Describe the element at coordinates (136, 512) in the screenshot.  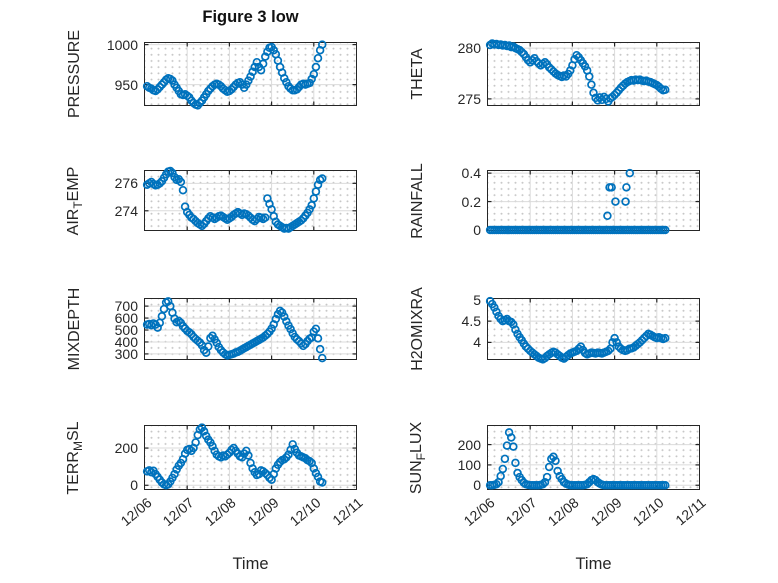
I see `x-tick-label: 12/06` at that location.